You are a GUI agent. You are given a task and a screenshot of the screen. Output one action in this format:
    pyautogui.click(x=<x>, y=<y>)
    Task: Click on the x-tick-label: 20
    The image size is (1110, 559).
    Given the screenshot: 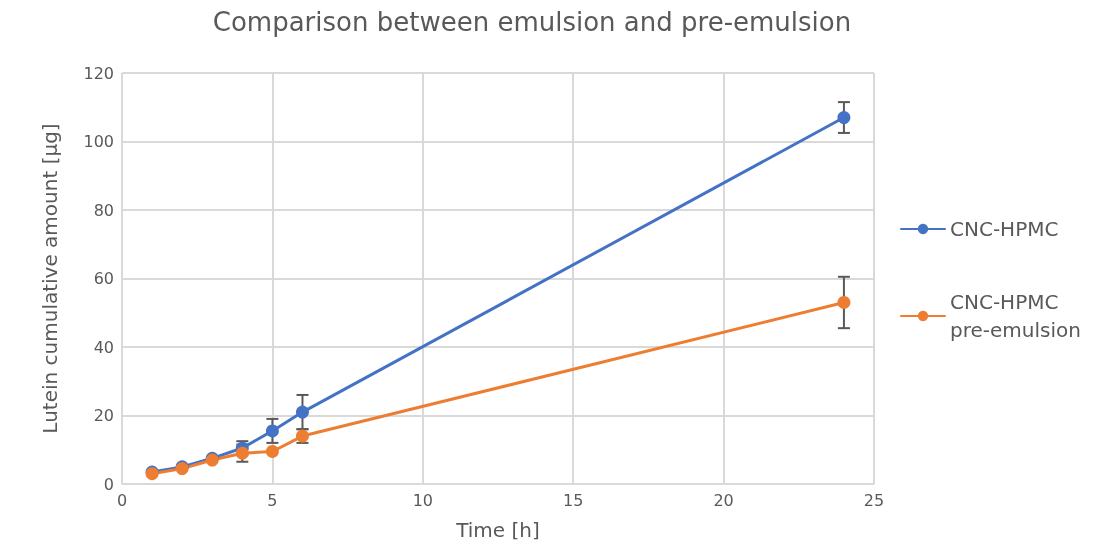 What is the action you would take?
    pyautogui.click(x=723, y=500)
    